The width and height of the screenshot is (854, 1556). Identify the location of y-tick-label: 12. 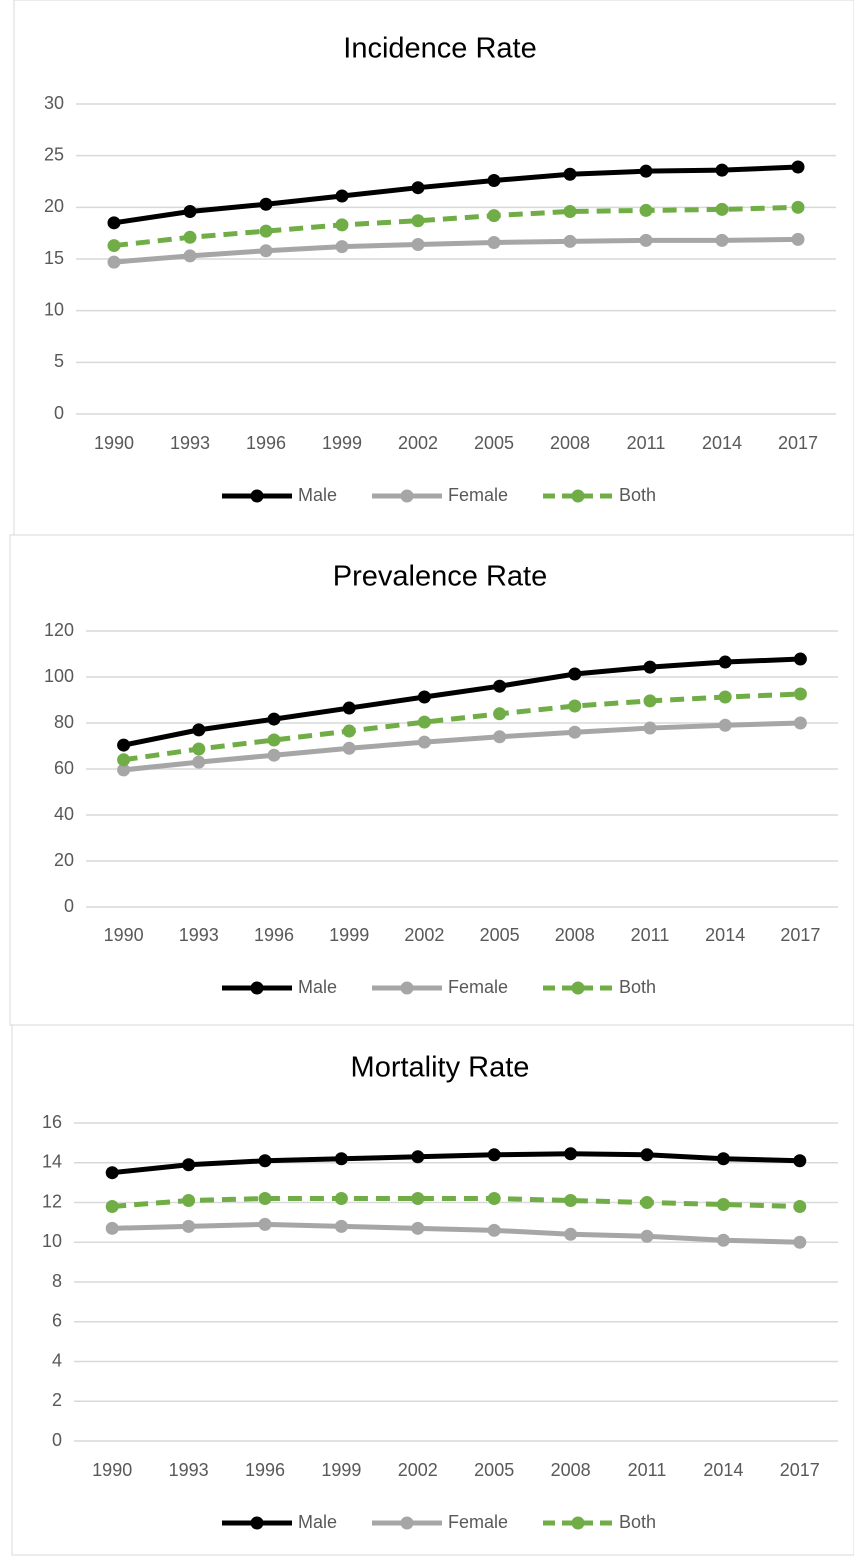
(52, 1201).